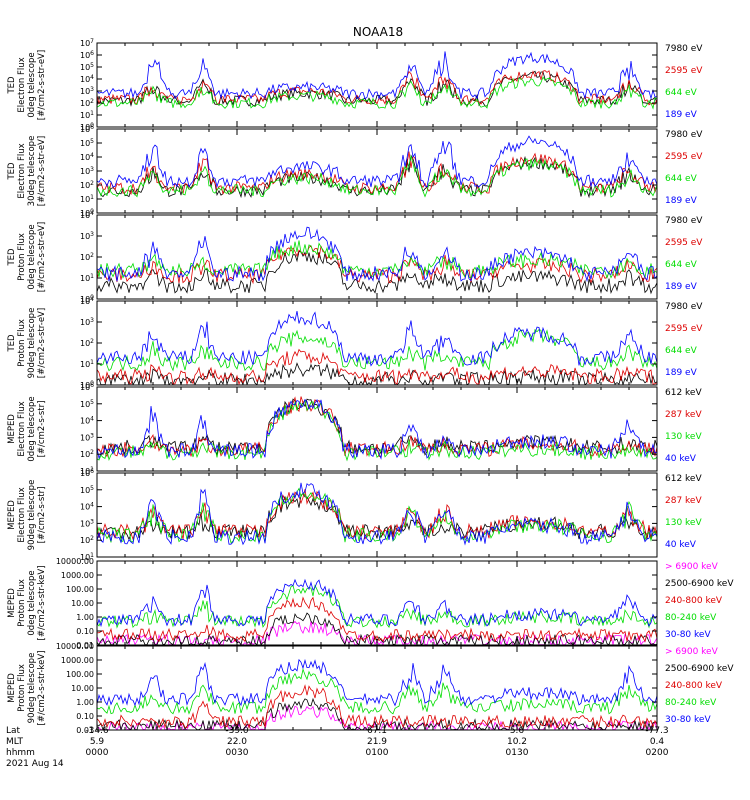 This screenshot has width=750, height=800. What do you see at coordinates (681, 351) in the screenshot?
I see `legend-entry: 644 eV` at bounding box center [681, 351].